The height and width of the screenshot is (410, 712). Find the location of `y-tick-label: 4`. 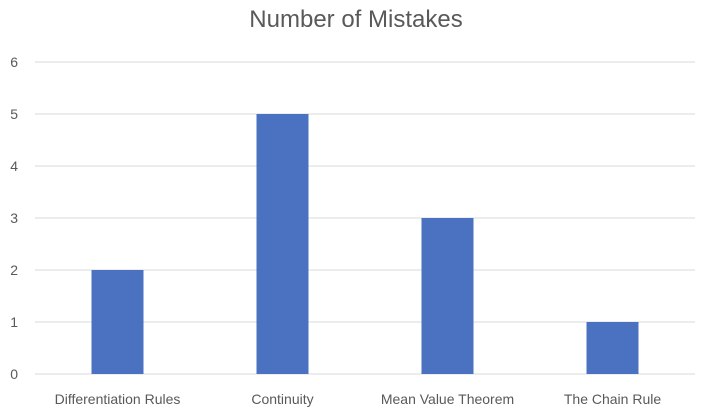

y-tick-label: 4 is located at coordinates (14, 166).